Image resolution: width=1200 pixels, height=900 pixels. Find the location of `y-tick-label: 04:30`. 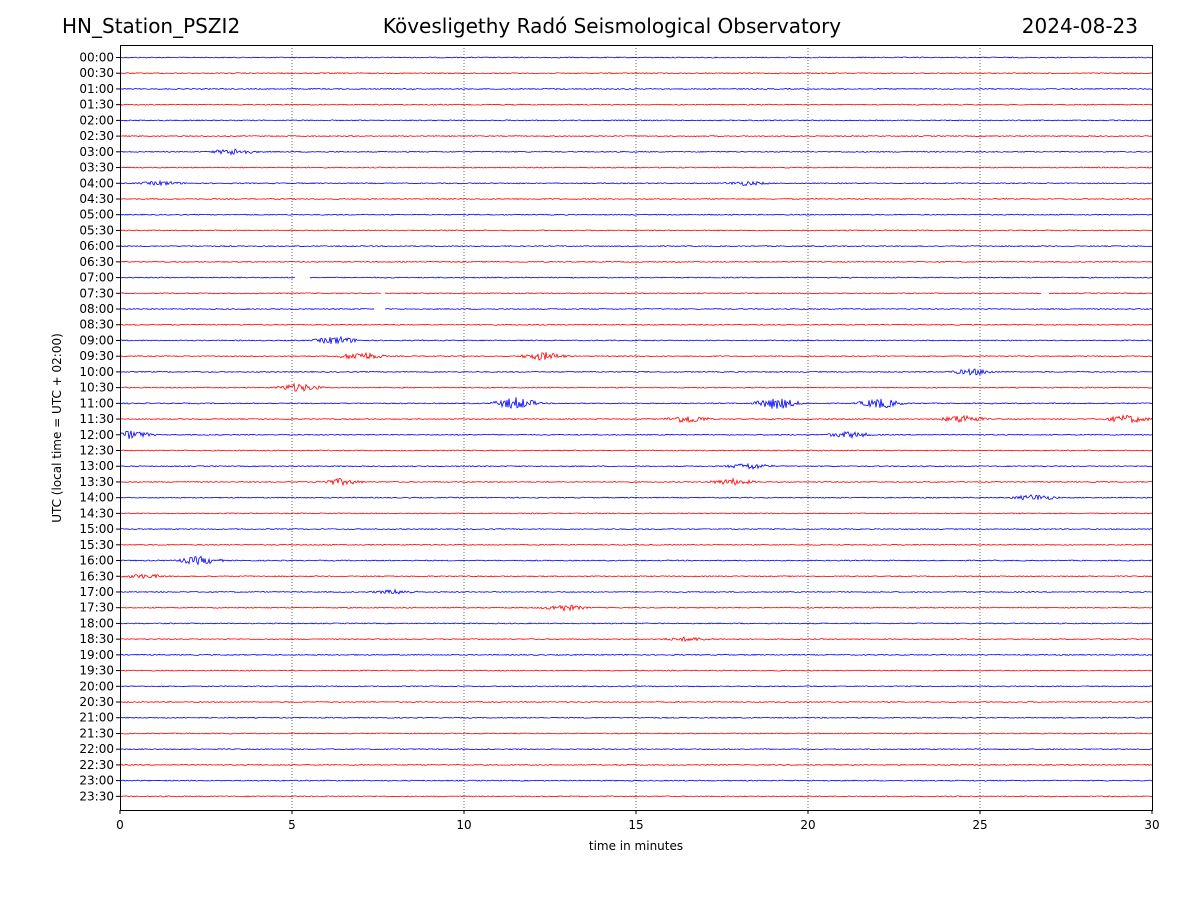

y-tick-label: 04:30 is located at coordinates (96, 199).